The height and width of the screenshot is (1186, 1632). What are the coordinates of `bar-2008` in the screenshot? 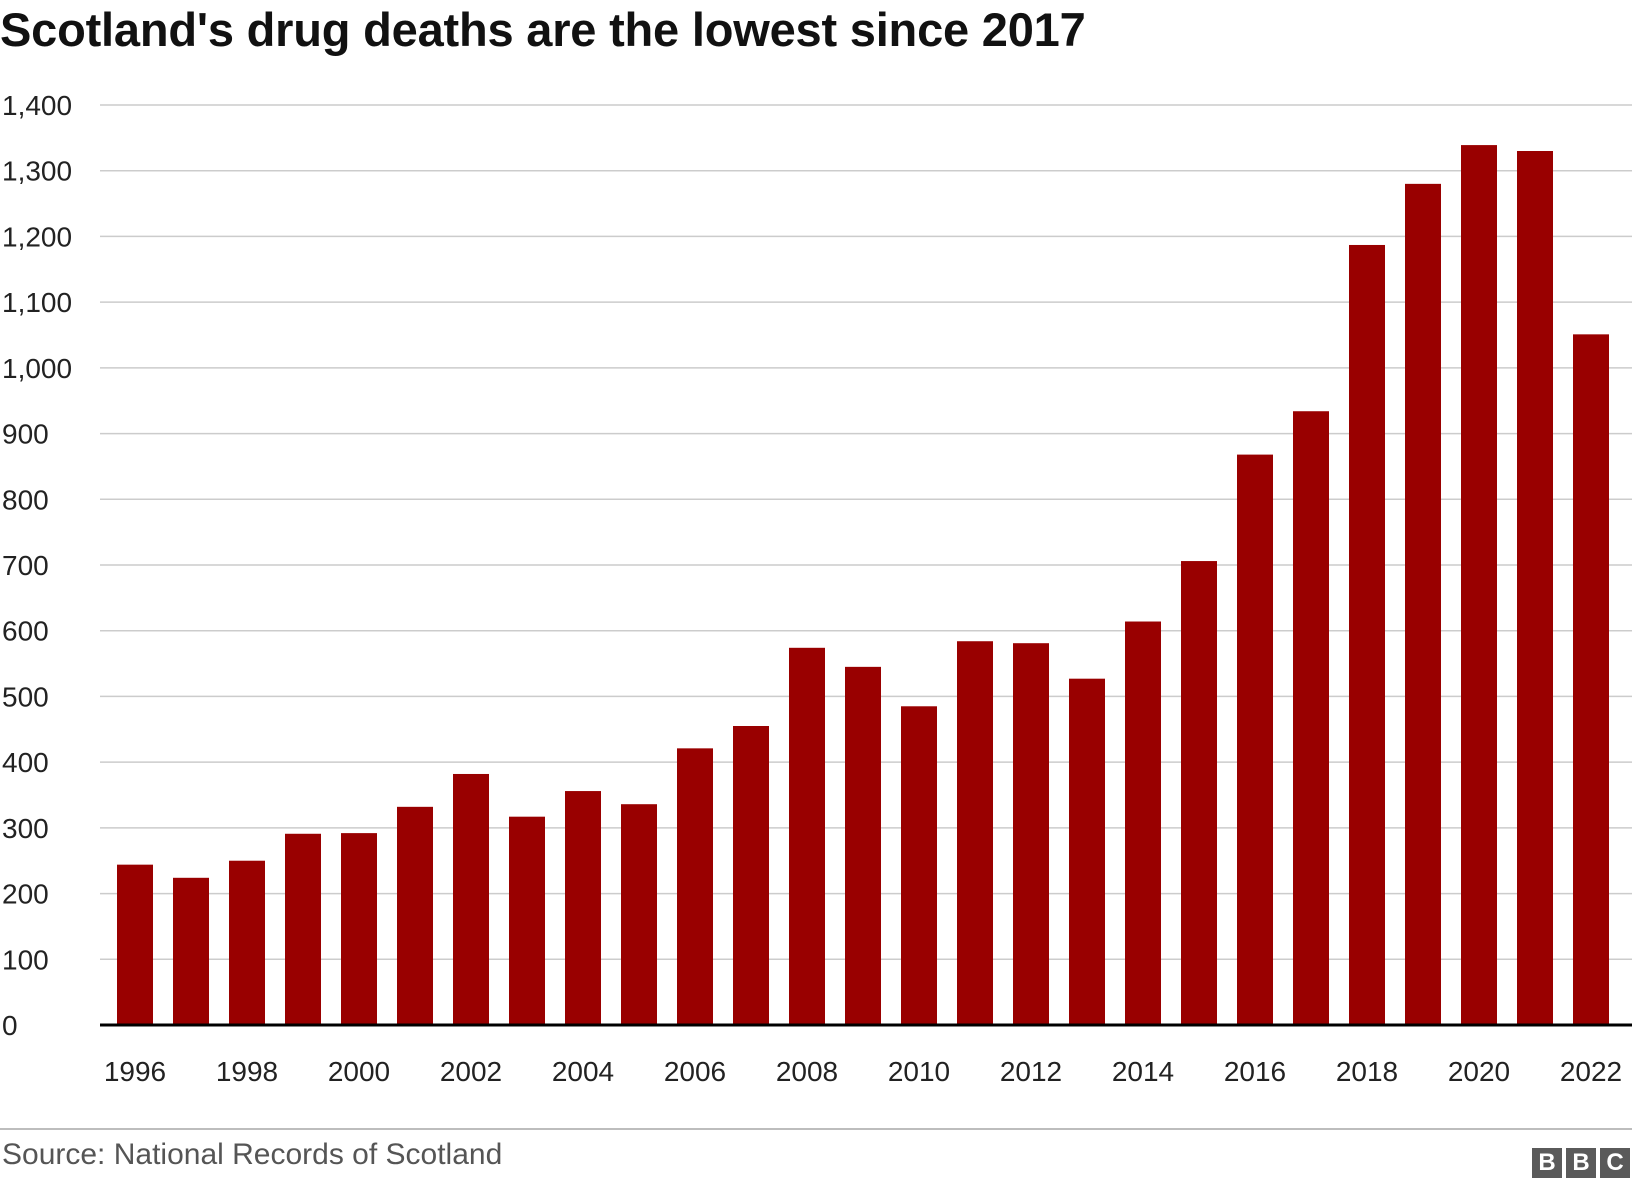 It's located at (807, 836).